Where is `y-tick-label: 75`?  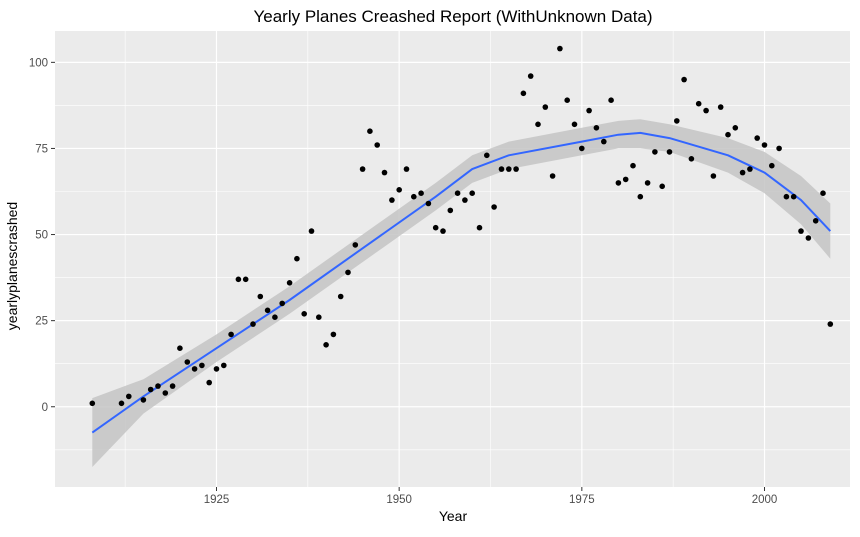 y-tick-label: 75 is located at coordinates (41, 149).